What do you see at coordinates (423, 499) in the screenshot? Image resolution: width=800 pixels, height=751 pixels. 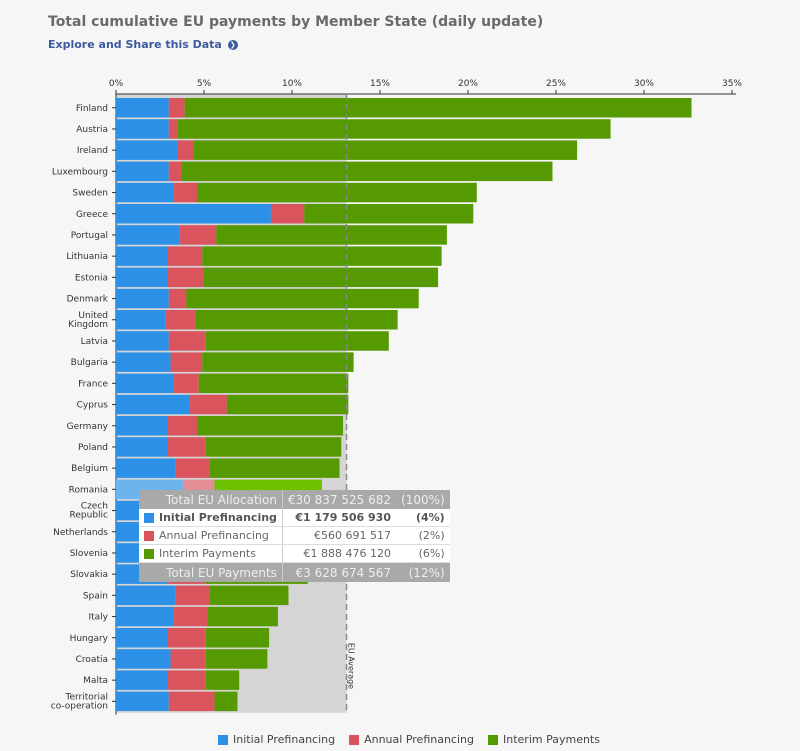 I see `tooltip-percent: (100%)` at bounding box center [423, 499].